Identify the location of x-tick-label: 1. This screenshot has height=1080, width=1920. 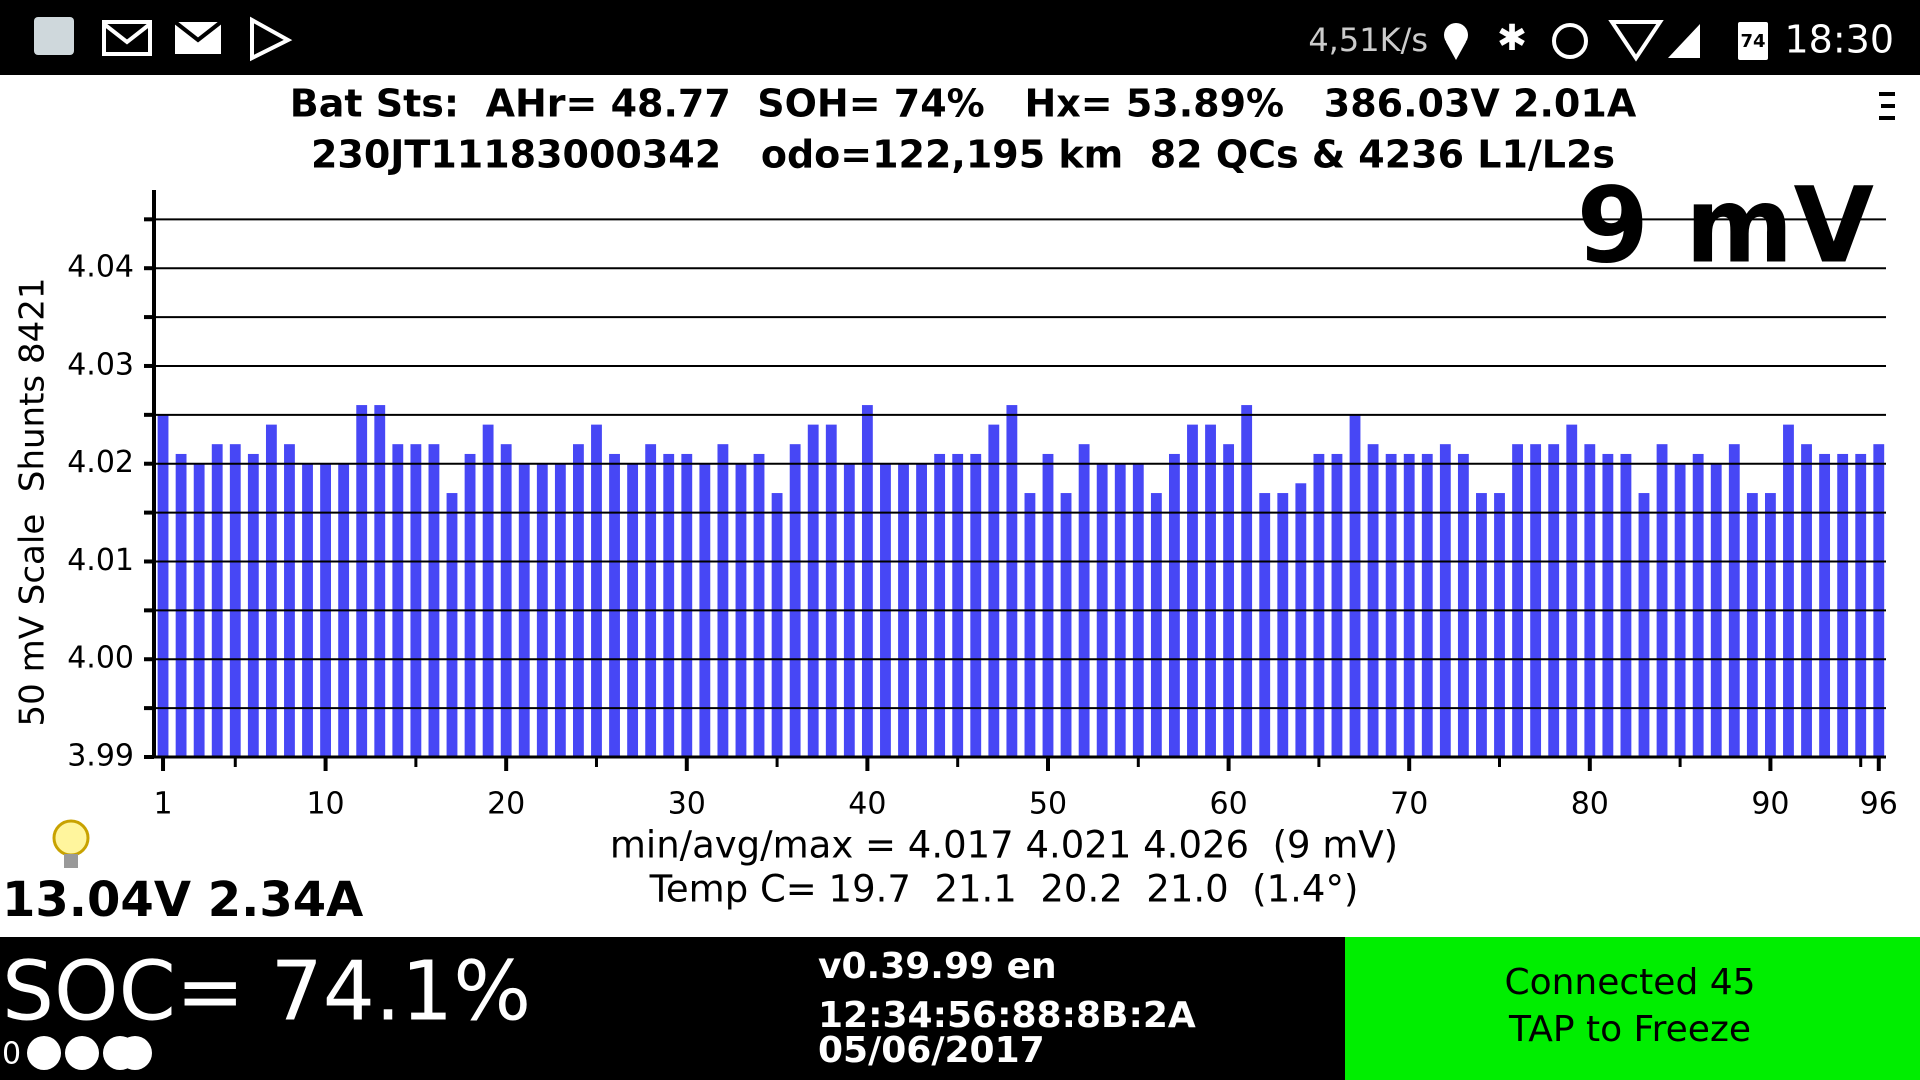
(162, 804).